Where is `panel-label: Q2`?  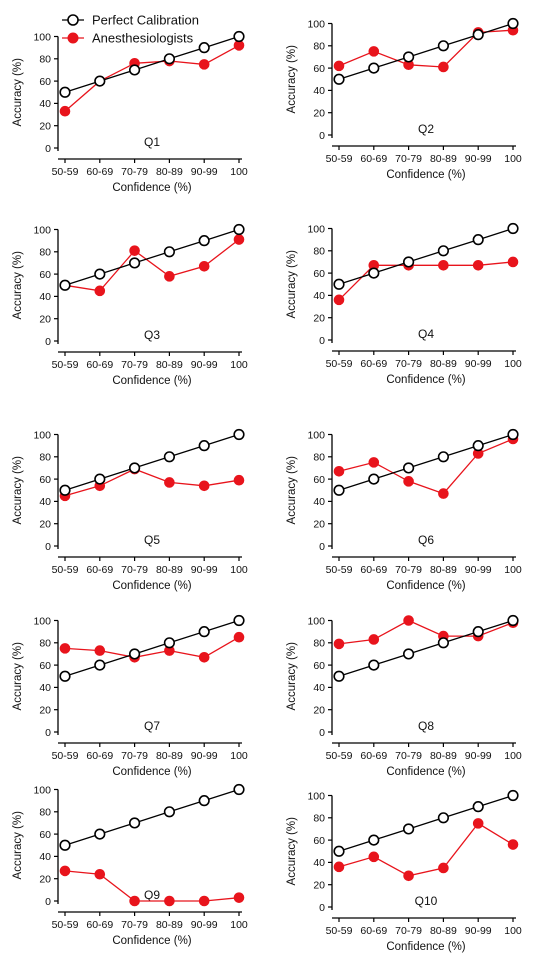
panel-label: Q2 is located at coordinates (426, 129).